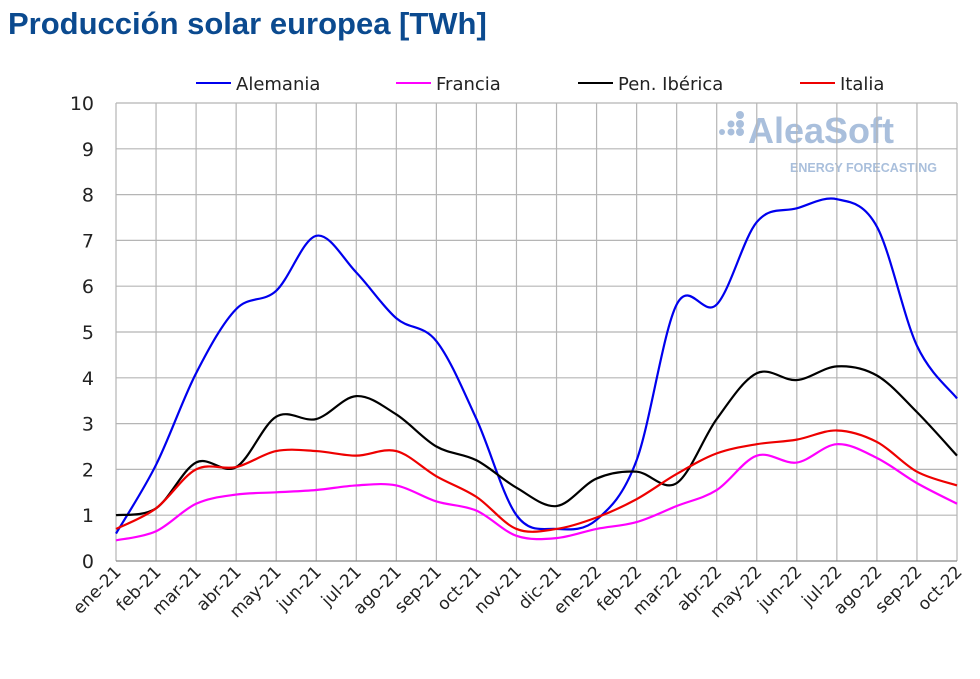 Image resolution: width=980 pixels, height=679 pixels. I want to click on y-tick-label: 7, so click(88, 241).